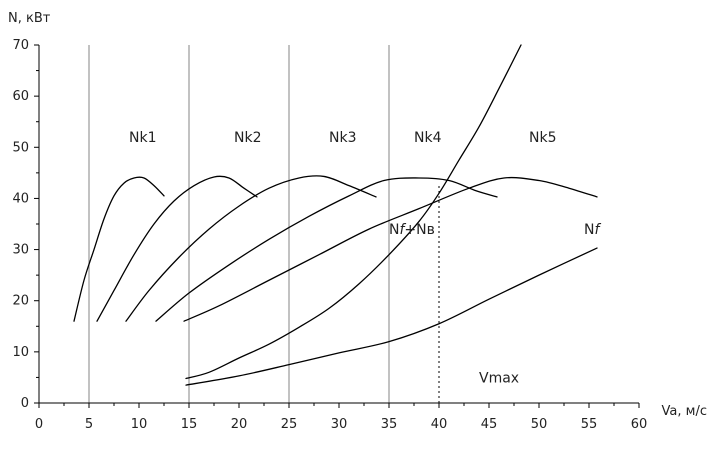  I want to click on y-axis-title: N, кВт, so click(29, 18).